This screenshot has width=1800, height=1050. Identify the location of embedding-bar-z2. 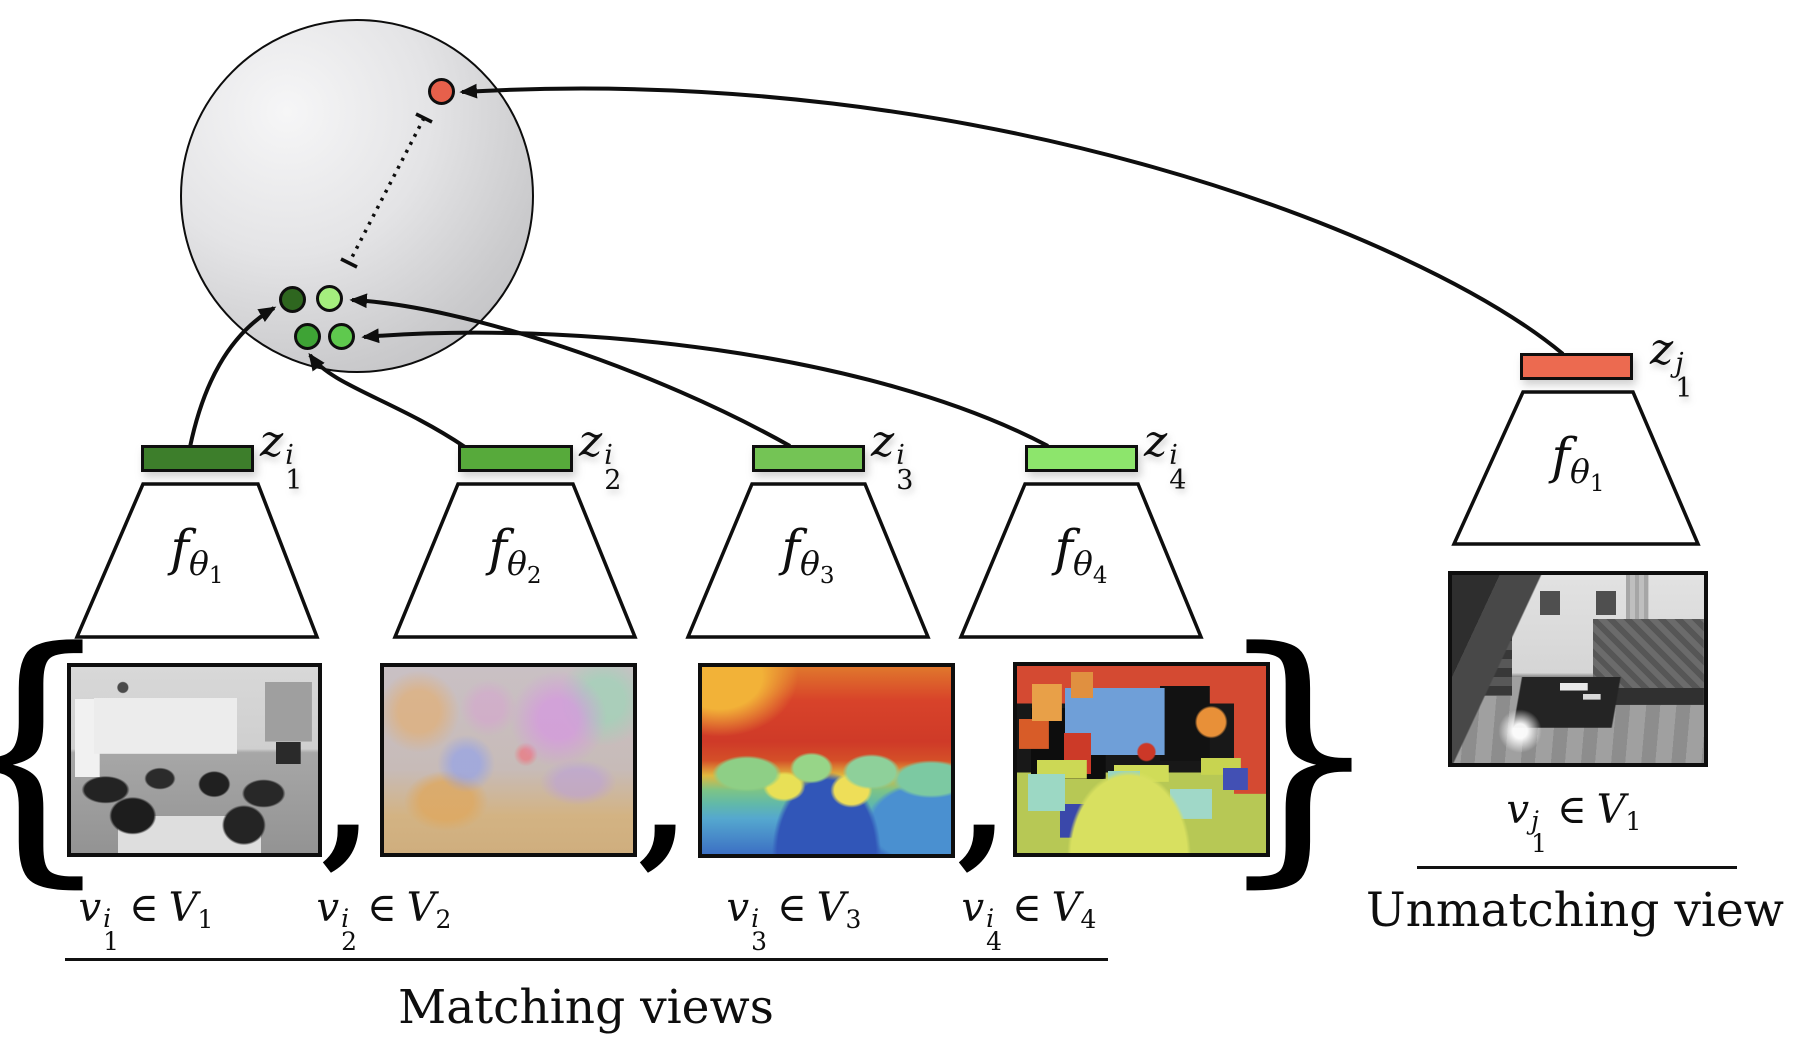
(515, 458).